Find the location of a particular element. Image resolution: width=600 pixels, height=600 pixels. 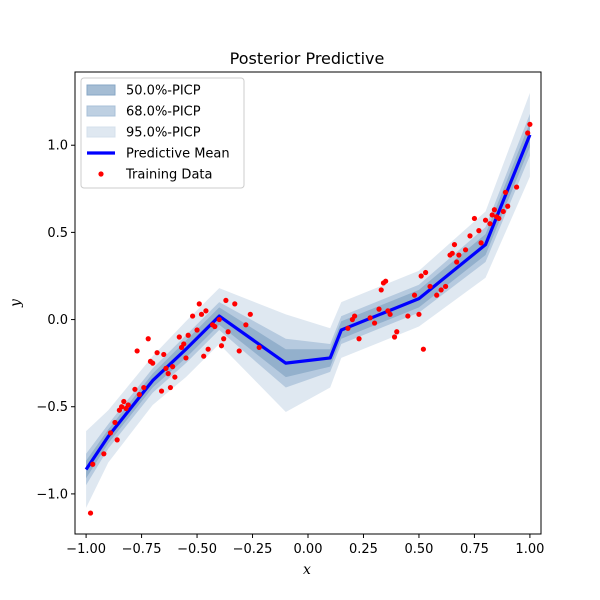

y-tick-label: −1.0 is located at coordinates (52, 494).